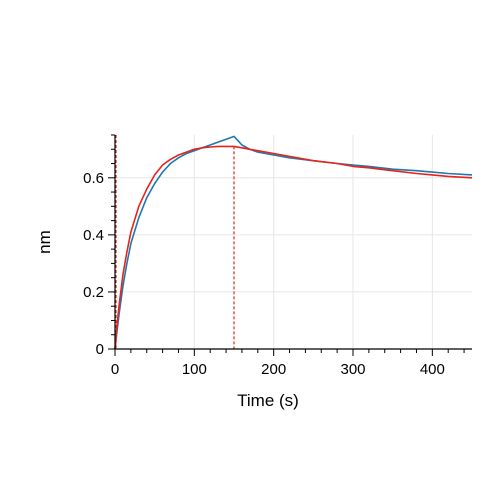  Describe the element at coordinates (115, 369) in the screenshot. I see `x-tick-label: 0` at that location.